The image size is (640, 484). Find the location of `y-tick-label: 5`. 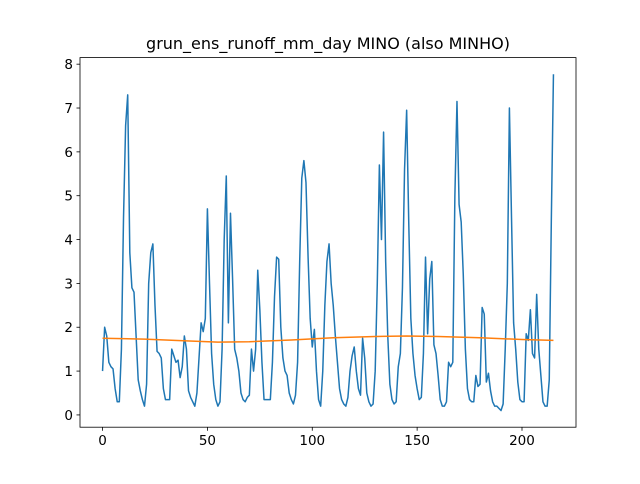

y-tick-label: 5 is located at coordinates (68, 197).